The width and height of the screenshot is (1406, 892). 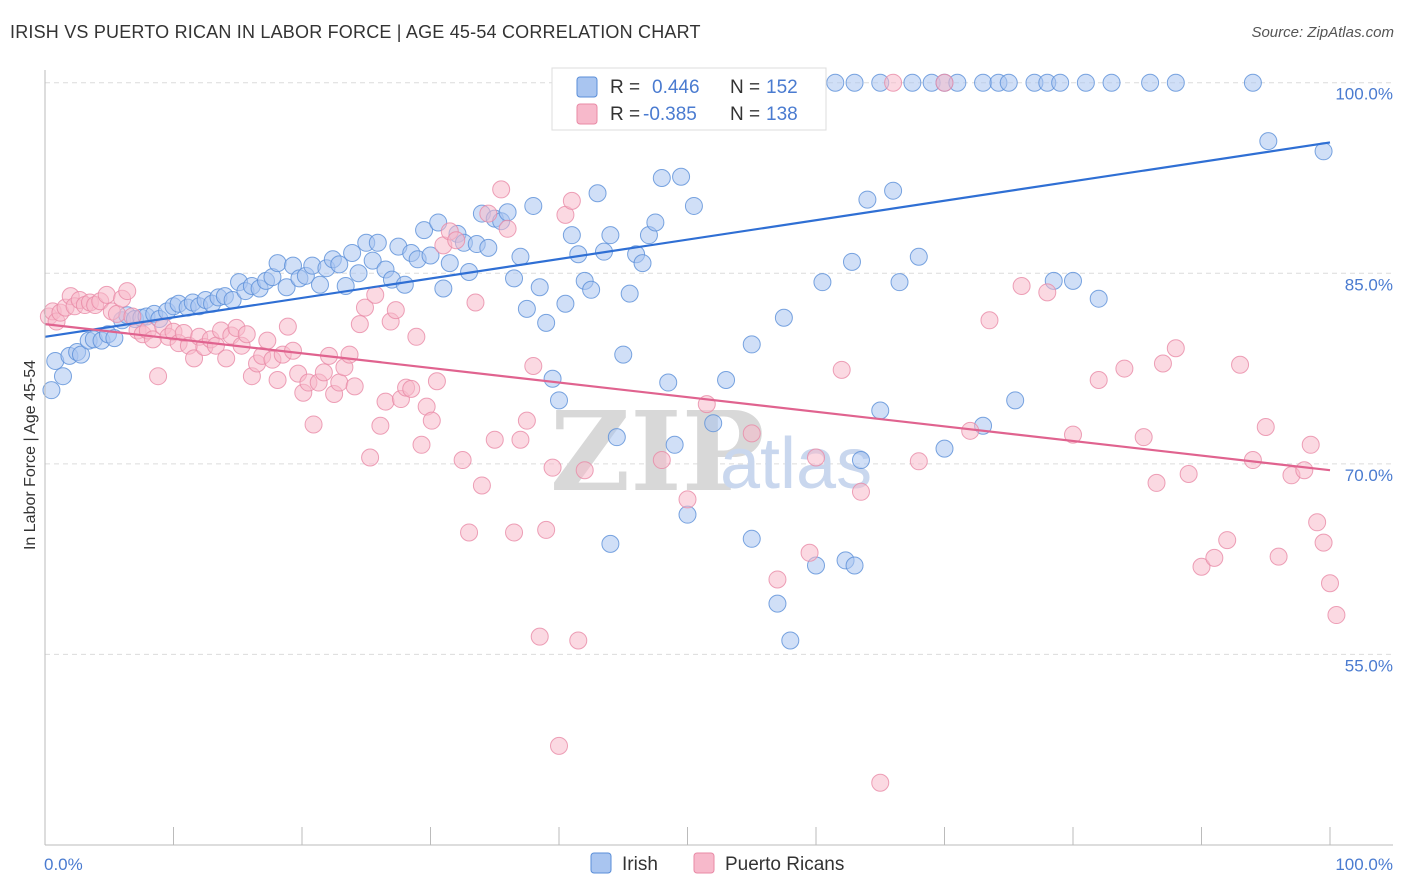 I want to click on x-tick-label-min: 0.0%, so click(x=63, y=864).